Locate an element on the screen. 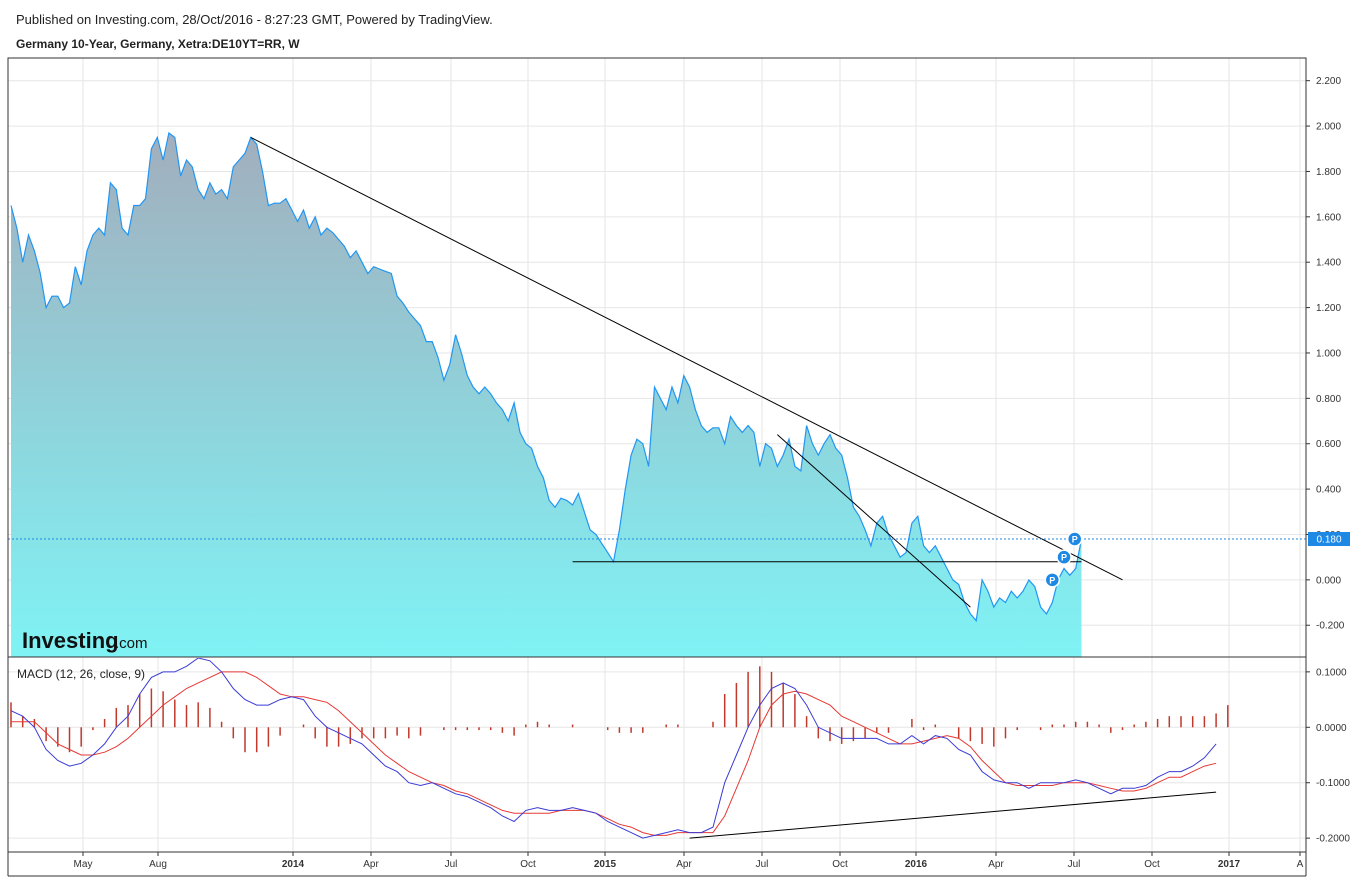 Image resolution: width=1362 pixels, height=877 pixels. trendline is located at coordinates (874, 521).